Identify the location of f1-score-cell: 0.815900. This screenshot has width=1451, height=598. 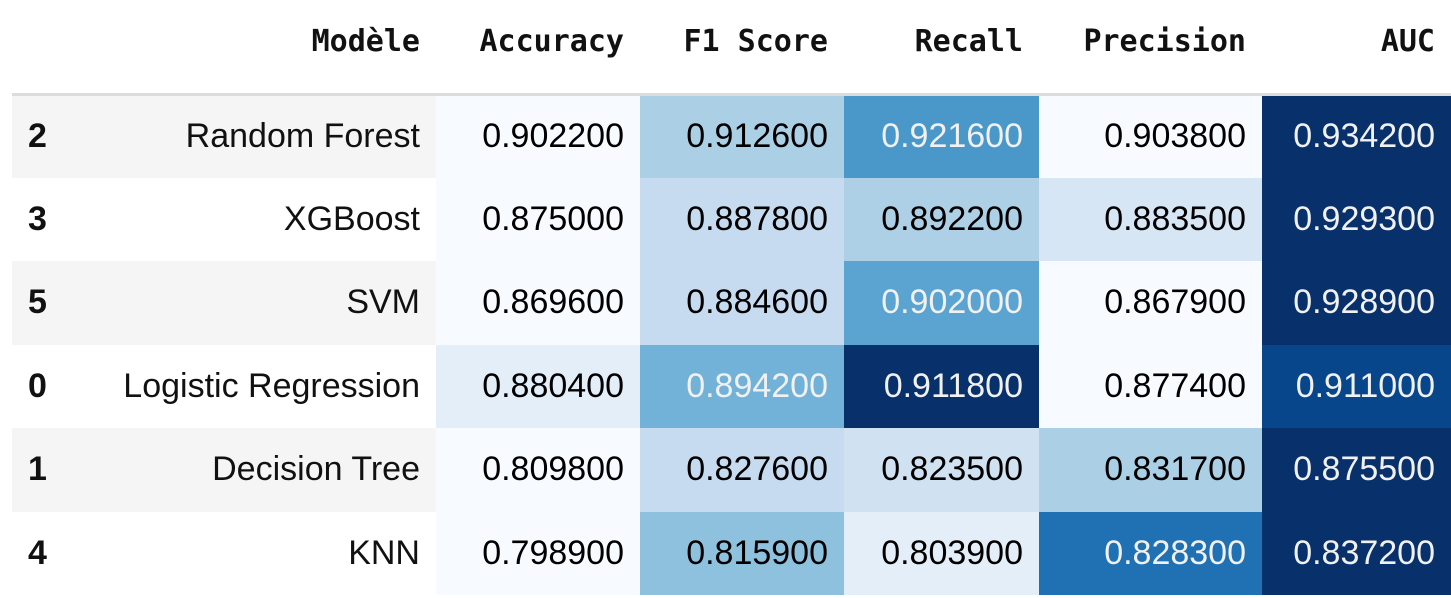
(742, 553).